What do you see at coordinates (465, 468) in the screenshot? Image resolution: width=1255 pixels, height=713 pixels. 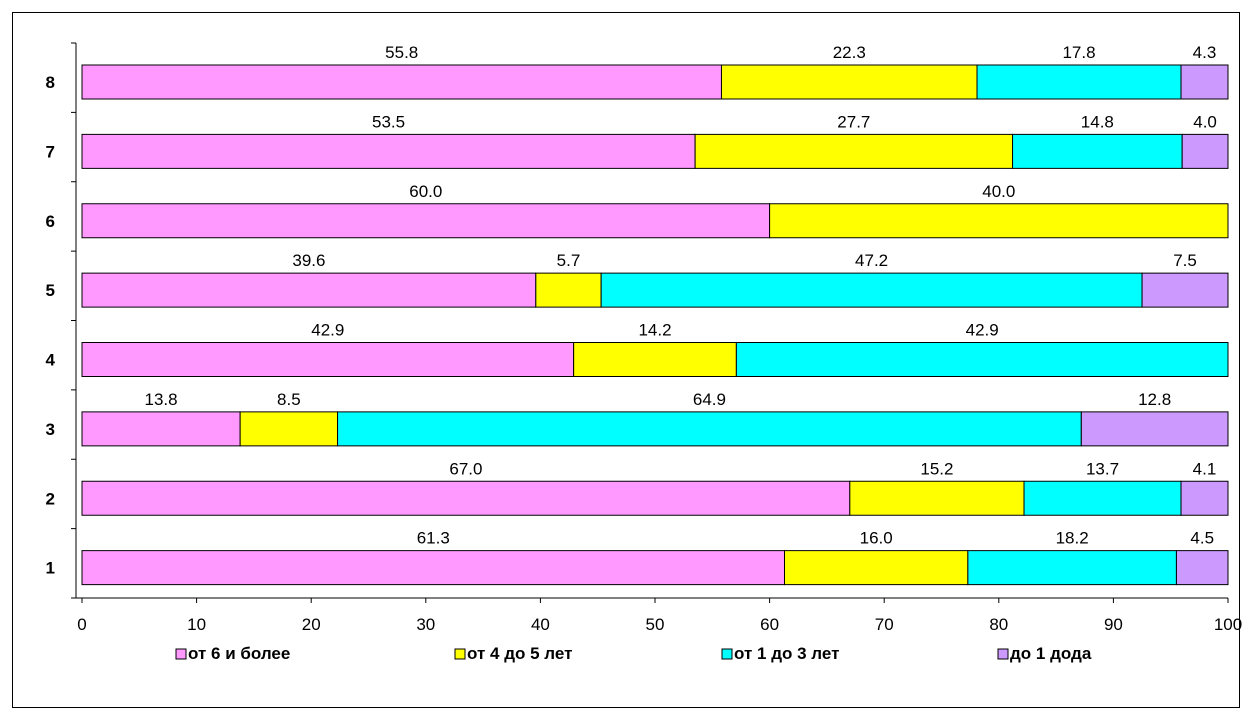 I see `data-label: 67.0` at bounding box center [465, 468].